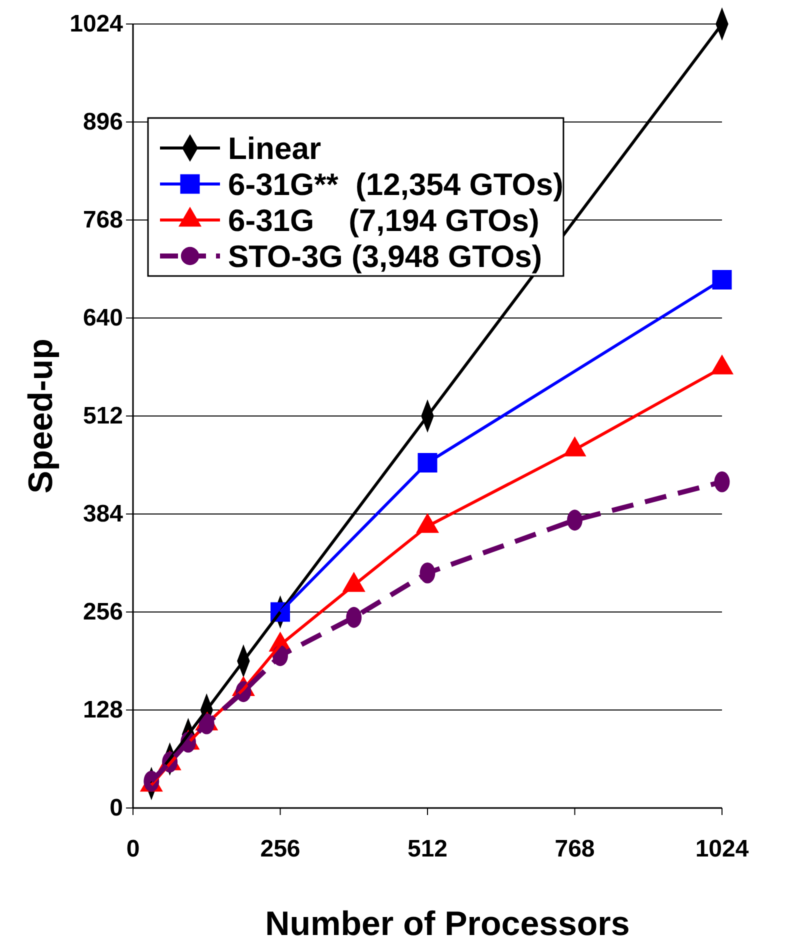 The width and height of the screenshot is (787, 947). I want to click on y-tick-label: 896, so click(102, 122).